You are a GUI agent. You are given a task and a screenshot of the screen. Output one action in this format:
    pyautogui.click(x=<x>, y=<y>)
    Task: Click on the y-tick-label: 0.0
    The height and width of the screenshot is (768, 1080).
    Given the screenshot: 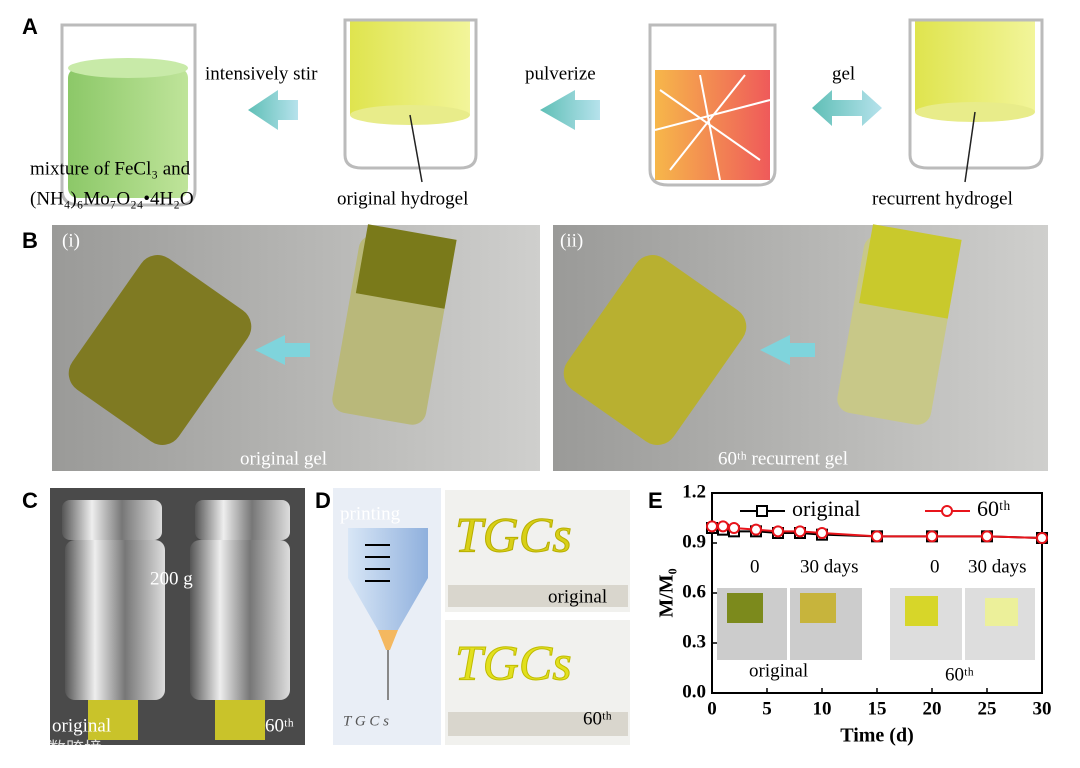 What is the action you would take?
    pyautogui.click(x=694, y=691)
    